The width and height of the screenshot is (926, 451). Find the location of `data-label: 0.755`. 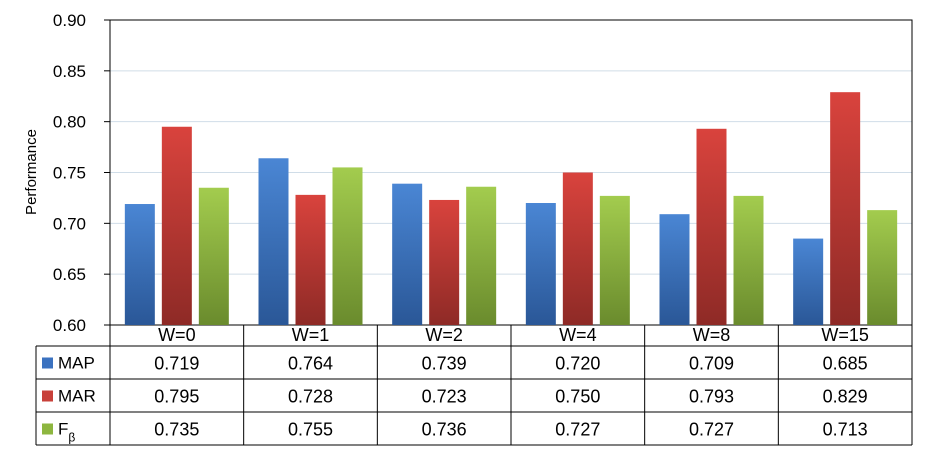

data-label: 0.755 is located at coordinates (310, 430).